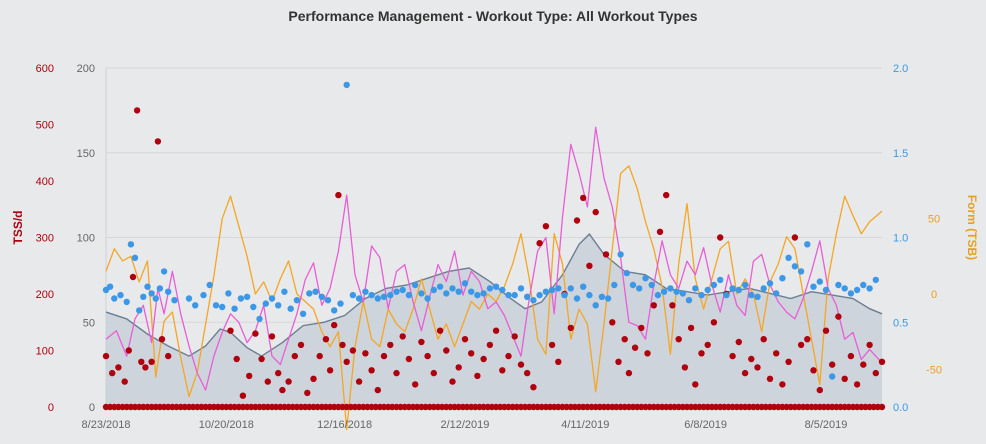 The image size is (986, 444). I want to click on fitness-tick-label: 100, so click(86, 239).